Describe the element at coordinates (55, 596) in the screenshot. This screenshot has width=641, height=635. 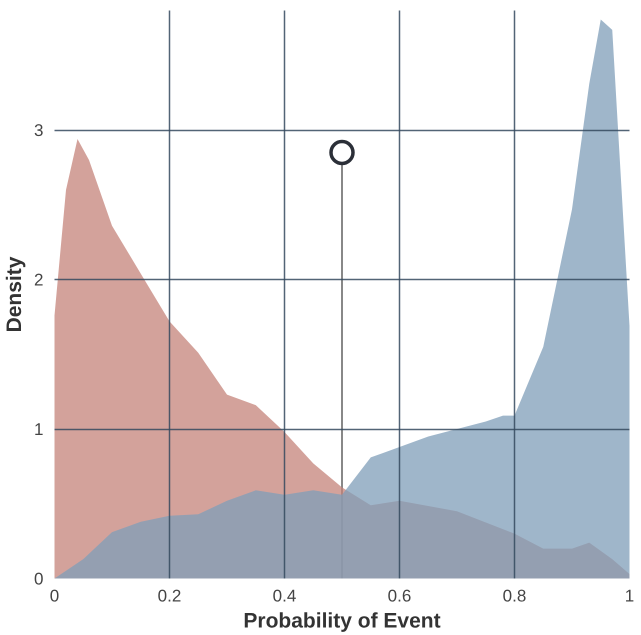
I see `x-tick-label: 0` at that location.